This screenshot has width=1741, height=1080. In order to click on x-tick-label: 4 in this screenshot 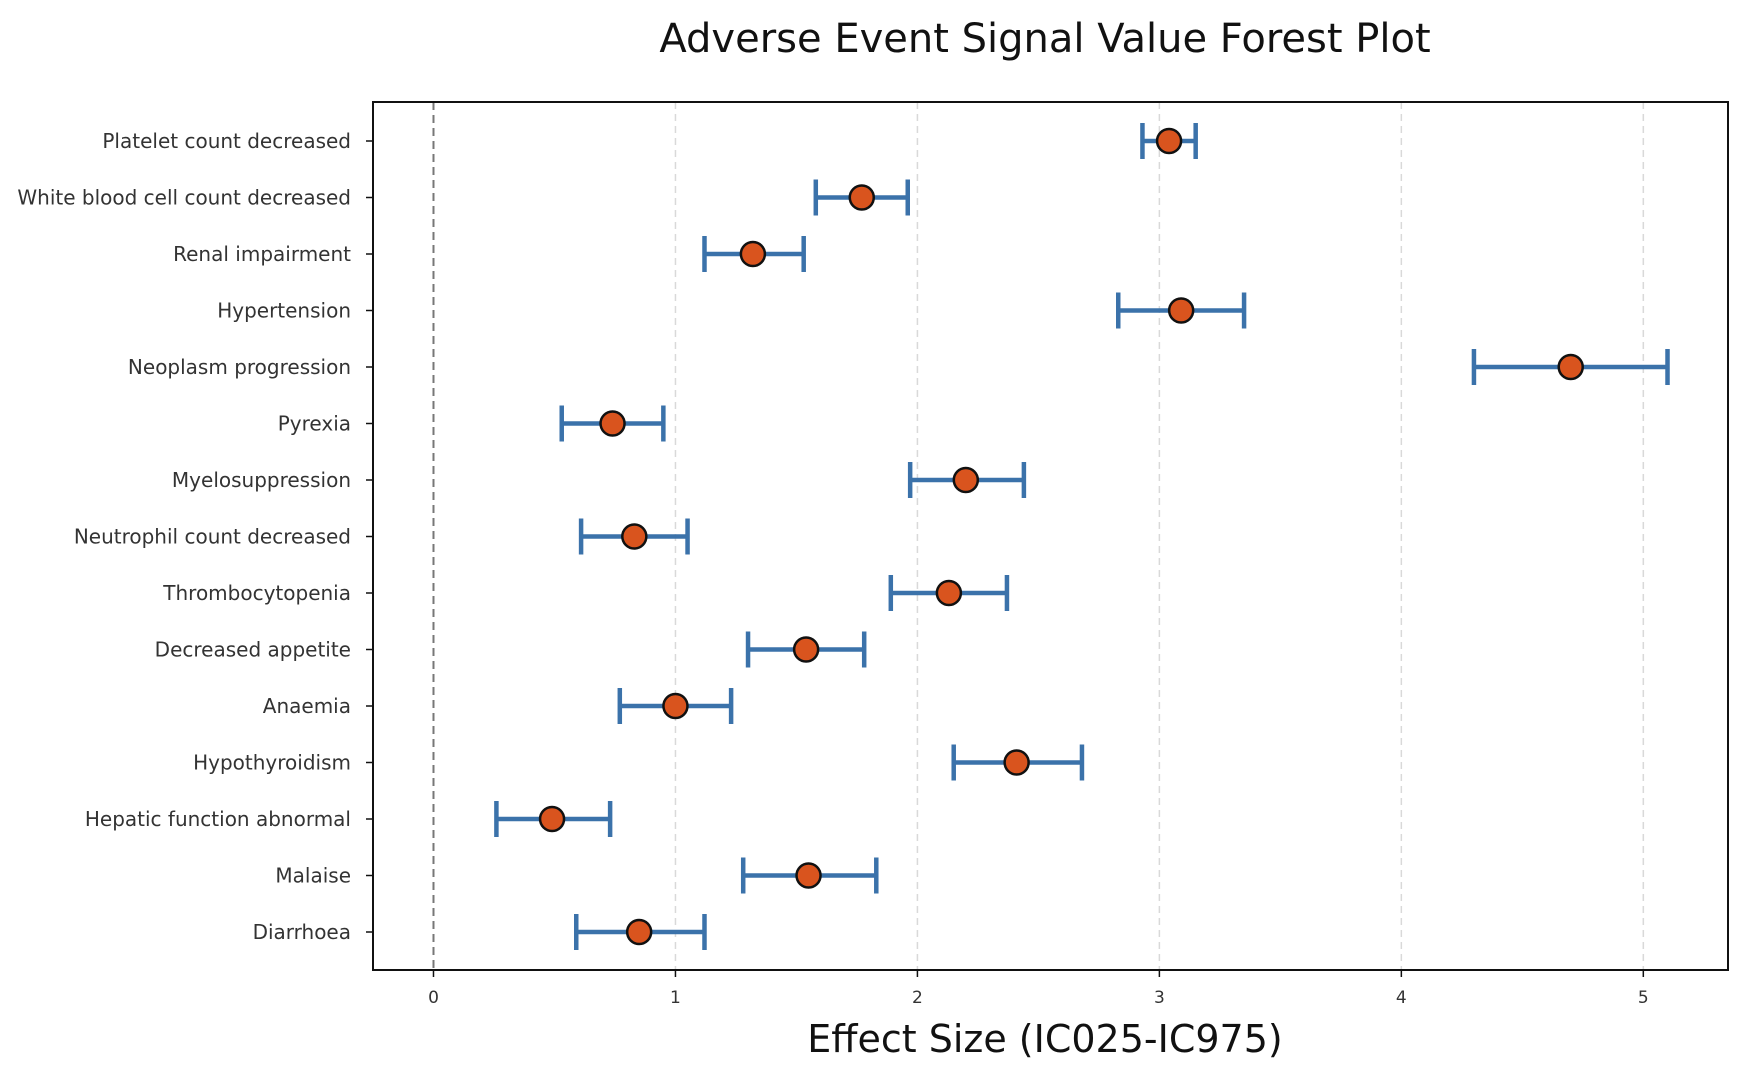, I will do `click(1401, 998)`.